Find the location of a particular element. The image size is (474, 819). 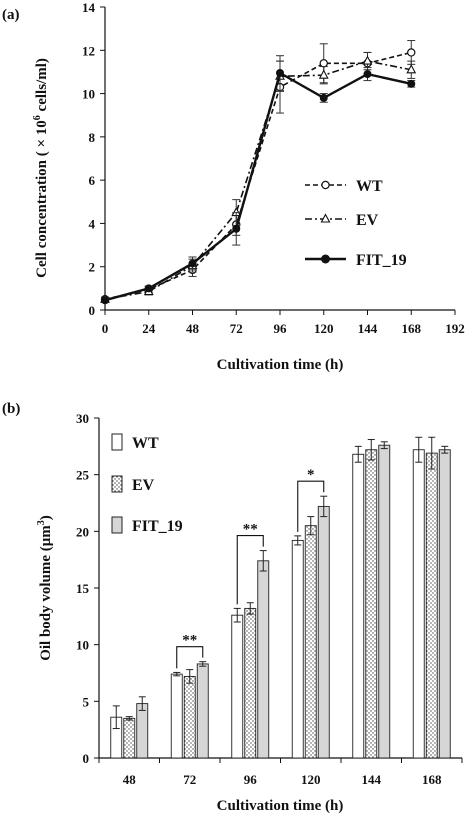

legend-swatch-wt is located at coordinates (117, 442).